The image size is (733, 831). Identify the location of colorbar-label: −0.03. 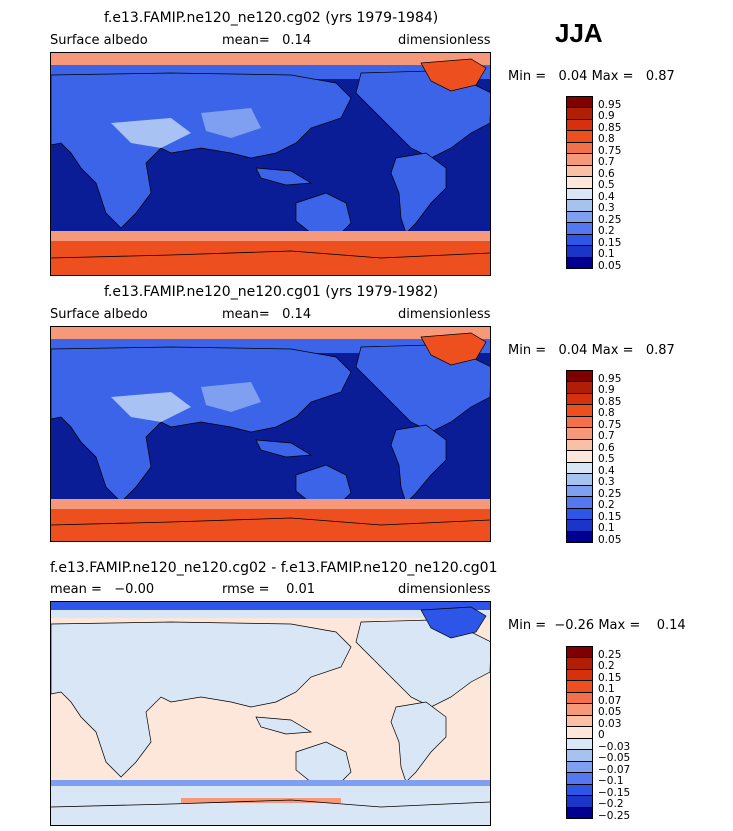
(614, 746).